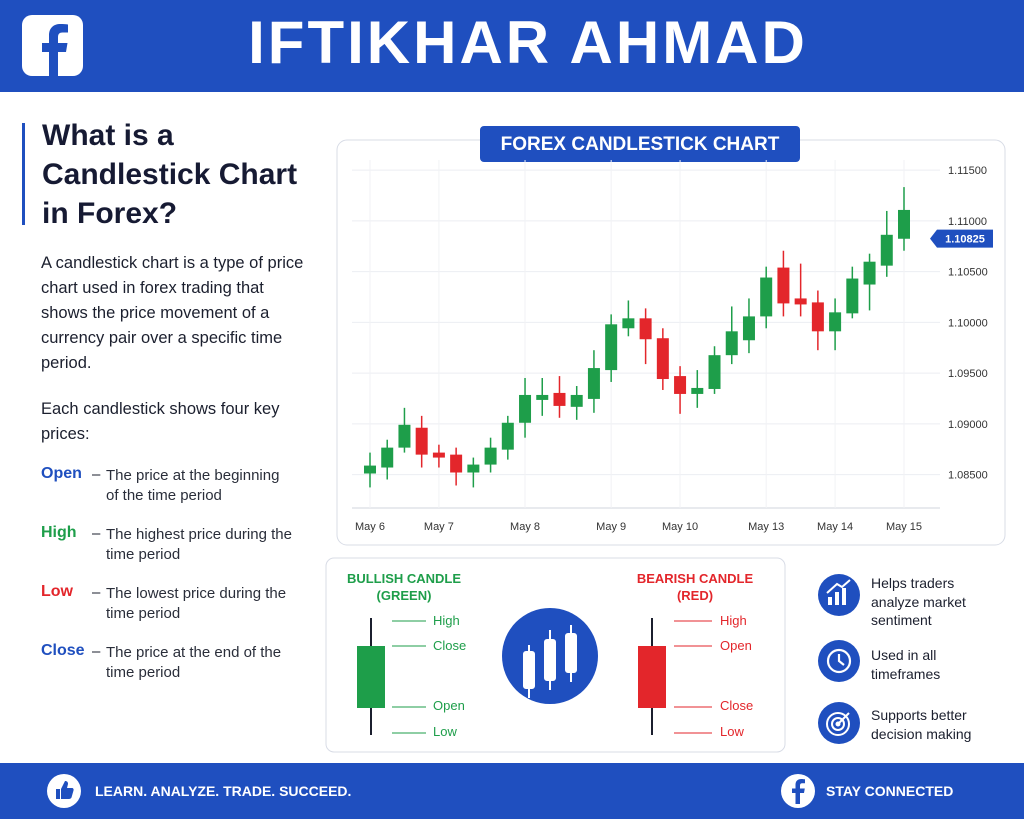  Describe the element at coordinates (967, 171) in the screenshot. I see `y-tick-label: 1.11500` at that location.